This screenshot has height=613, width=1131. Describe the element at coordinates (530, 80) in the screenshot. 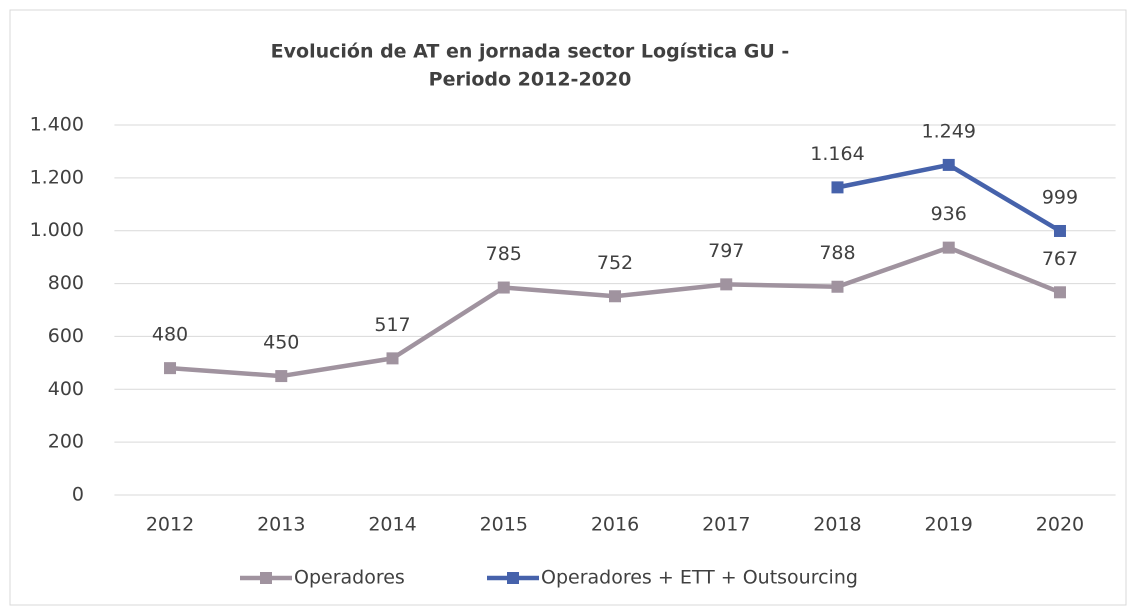

I see `chart-title: Periodo 2012-2020` at that location.